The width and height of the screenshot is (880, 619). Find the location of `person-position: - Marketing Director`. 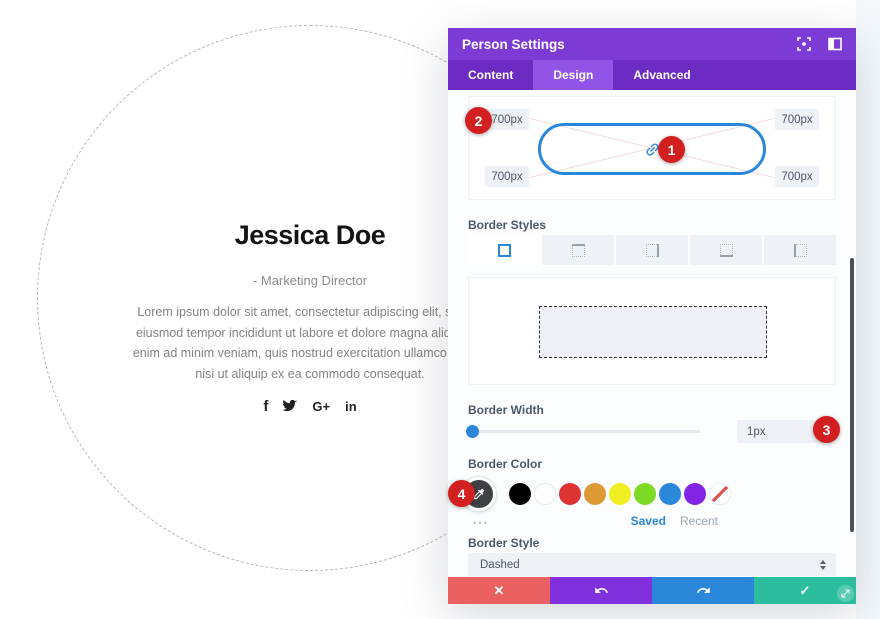

person-position: - Marketing Director is located at coordinates (310, 280).